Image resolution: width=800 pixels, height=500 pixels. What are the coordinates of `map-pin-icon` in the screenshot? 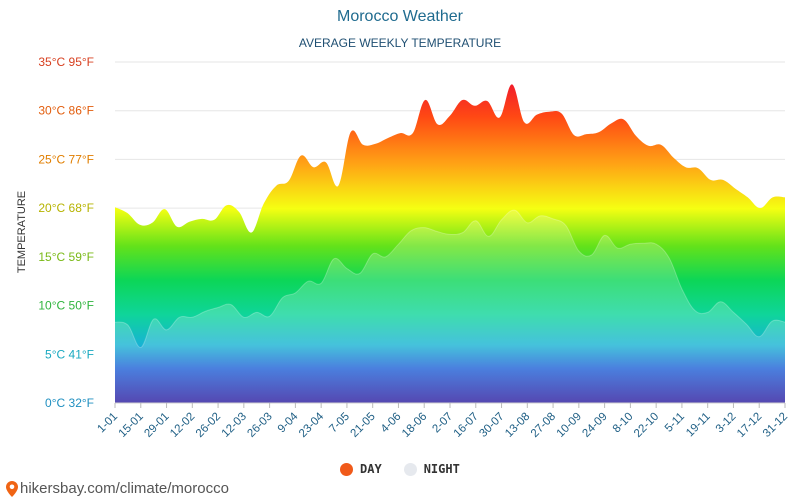 It's located at (12, 488).